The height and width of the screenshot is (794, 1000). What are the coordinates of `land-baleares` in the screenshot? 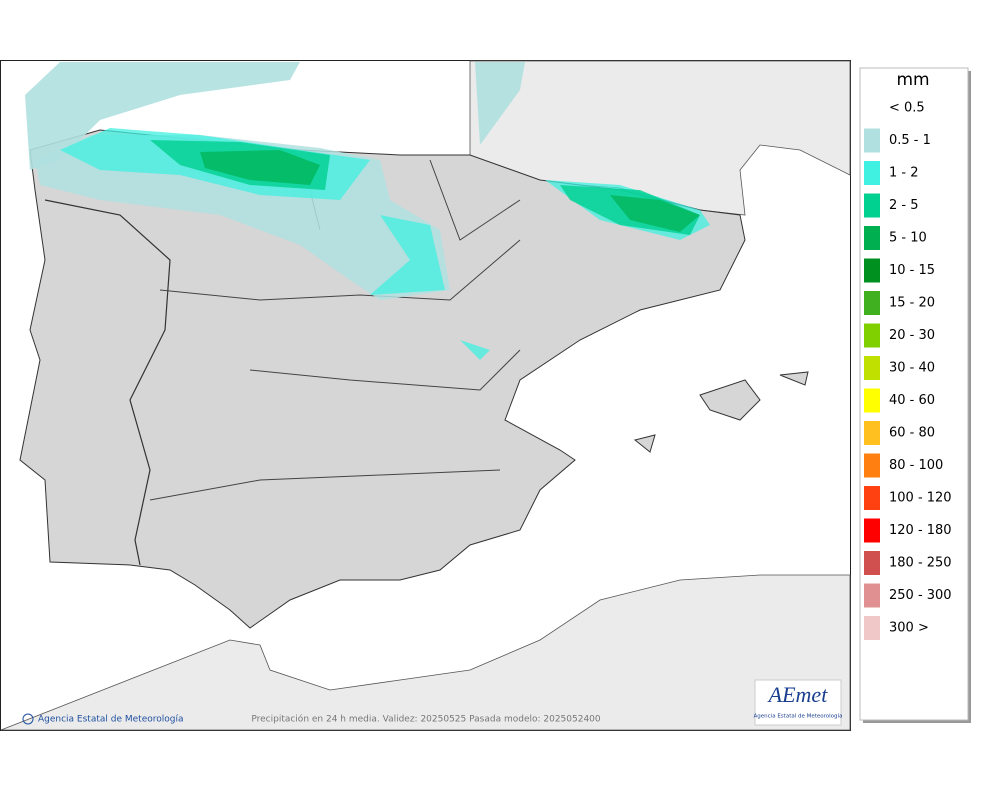 It's located at (721, 412).